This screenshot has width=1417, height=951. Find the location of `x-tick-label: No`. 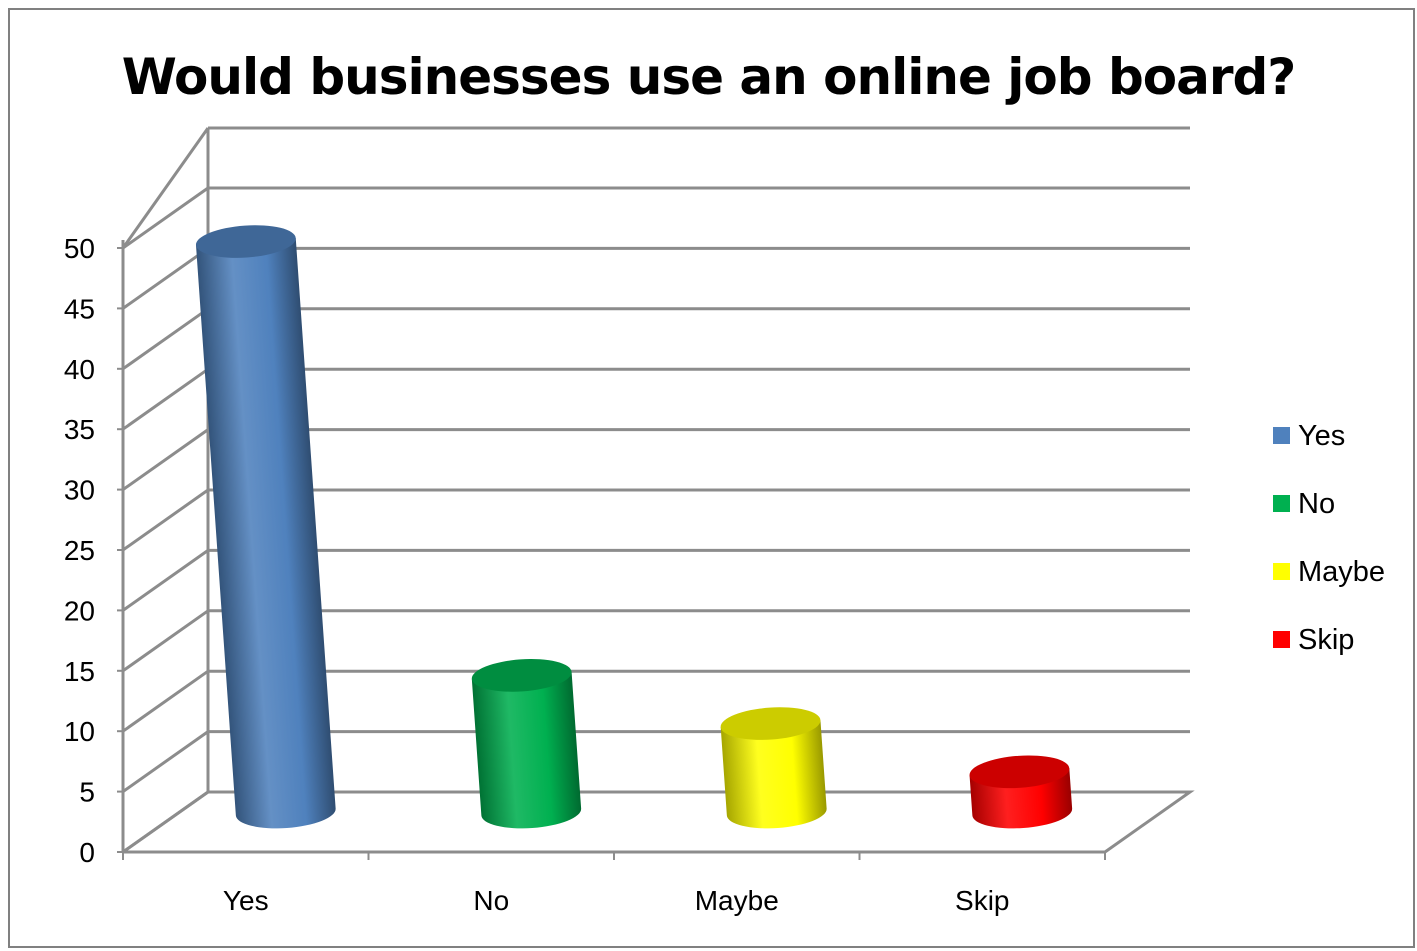

x-tick-label: No is located at coordinates (491, 900).